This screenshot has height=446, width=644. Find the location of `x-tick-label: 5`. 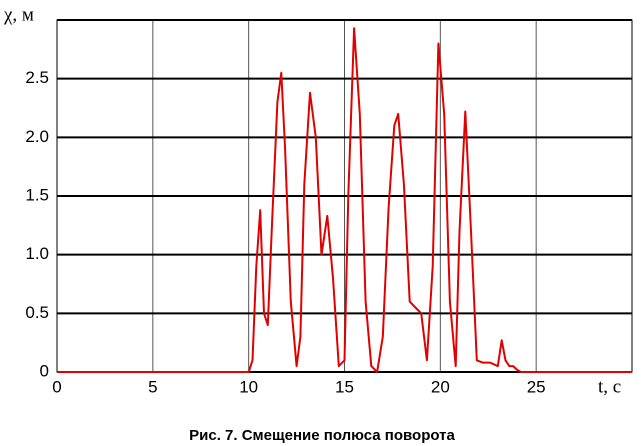

x-tick-label: 5 is located at coordinates (152, 386).